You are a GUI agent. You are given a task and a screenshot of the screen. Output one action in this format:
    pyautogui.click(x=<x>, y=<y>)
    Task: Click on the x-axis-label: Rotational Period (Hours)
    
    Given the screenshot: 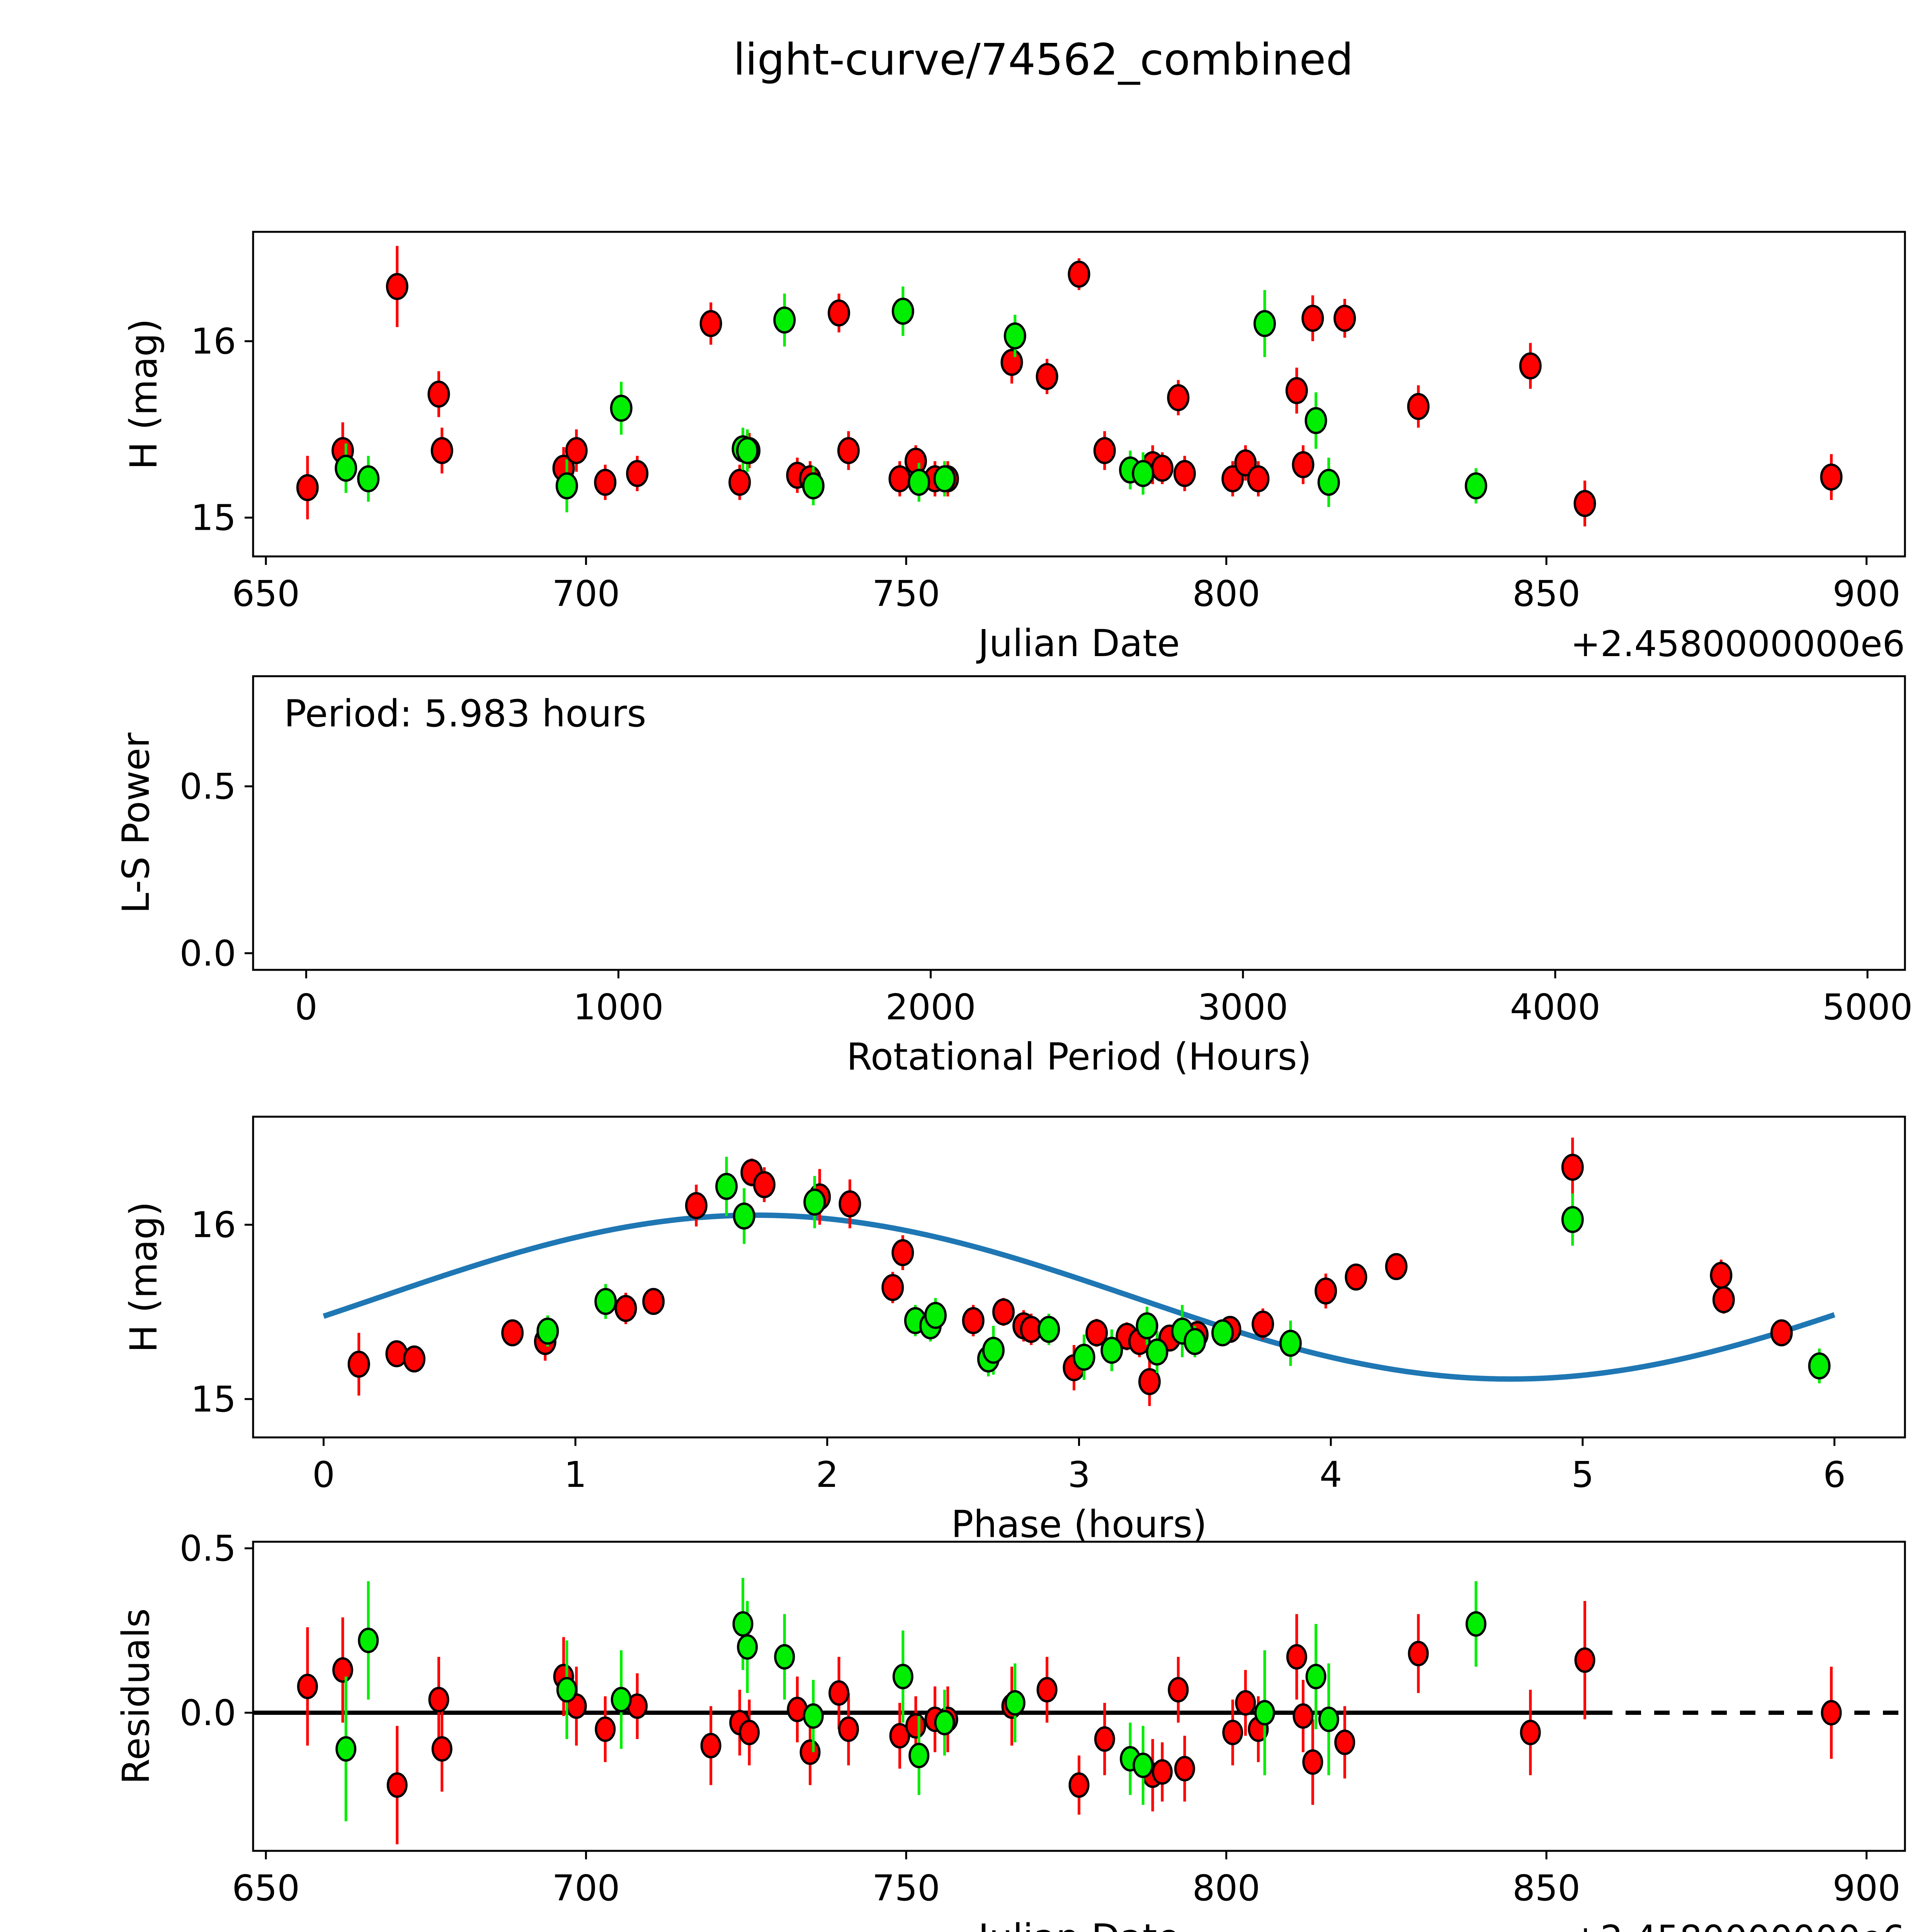 What is the action you would take?
    pyautogui.click(x=1079, y=1056)
    